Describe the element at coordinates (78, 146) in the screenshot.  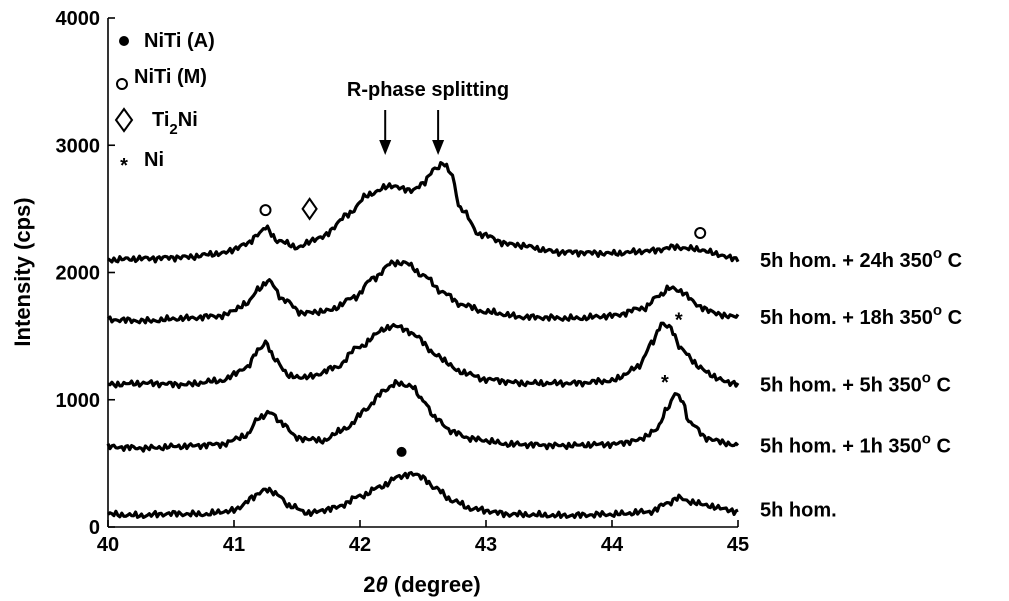
I see `y-tick-label: 3000` at that location.